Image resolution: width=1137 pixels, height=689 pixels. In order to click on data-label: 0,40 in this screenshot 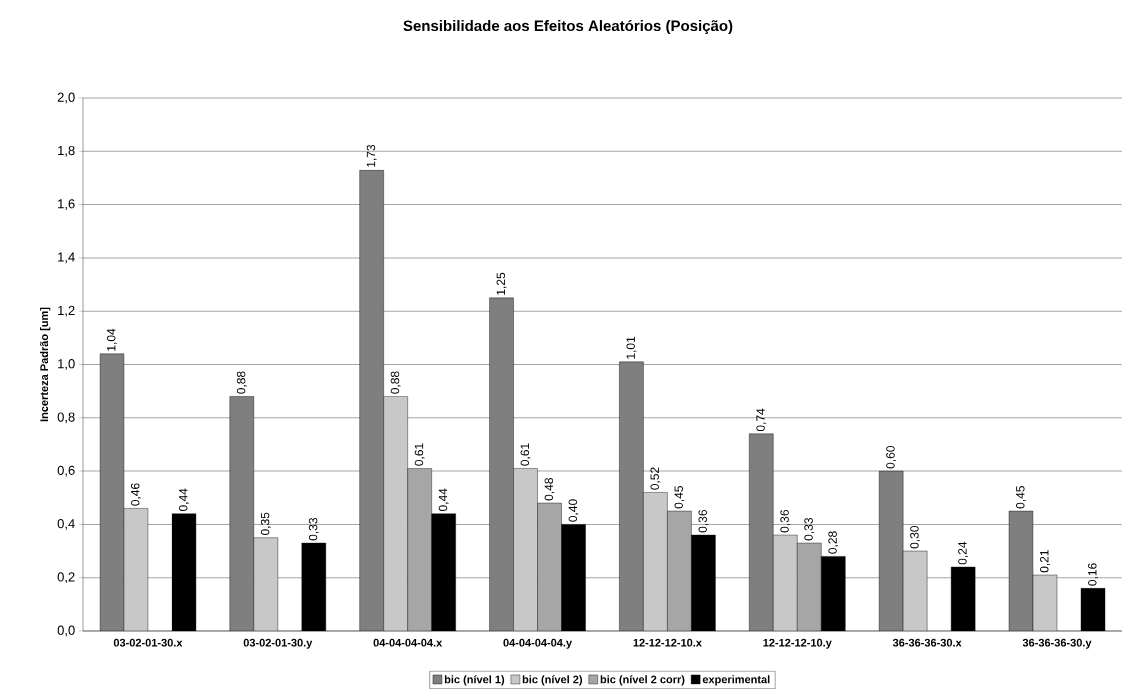, I will do `click(573, 510)`.